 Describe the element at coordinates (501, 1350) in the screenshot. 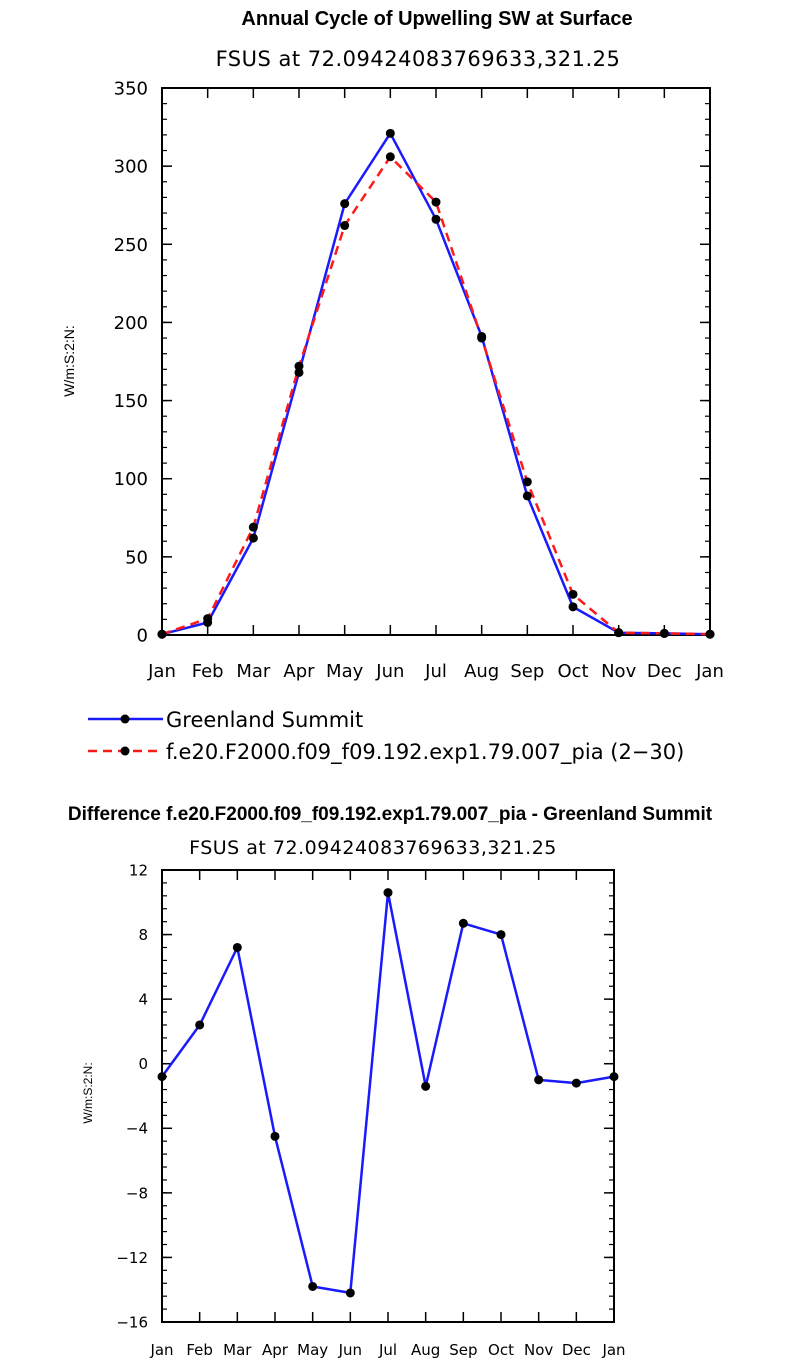

I see `bottom-x-tick-label: Oct` at that location.